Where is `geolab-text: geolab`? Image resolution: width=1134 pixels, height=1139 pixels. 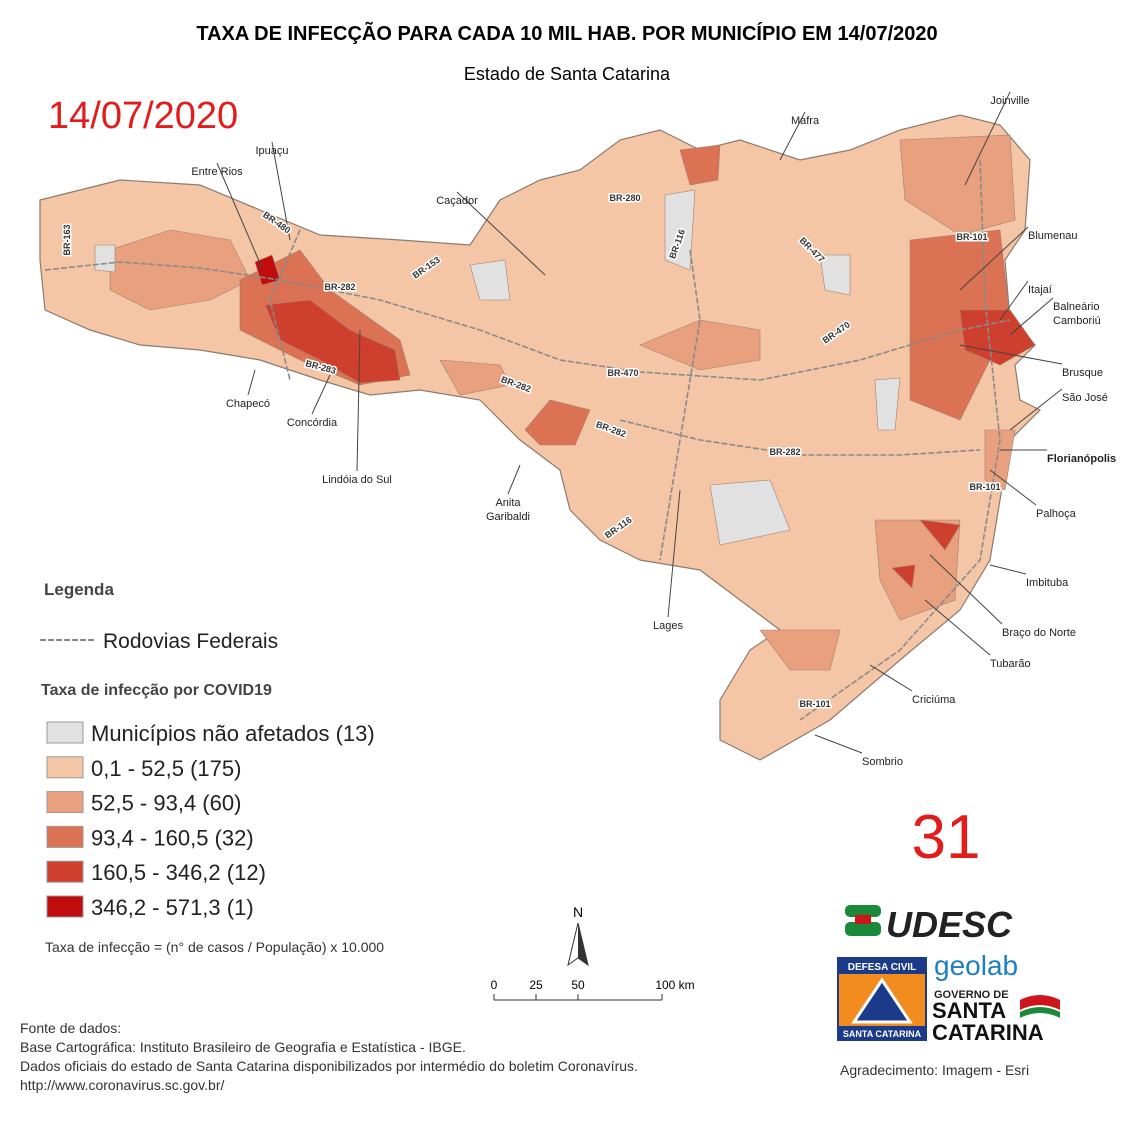
geolab-text: geolab is located at coordinates (976, 965).